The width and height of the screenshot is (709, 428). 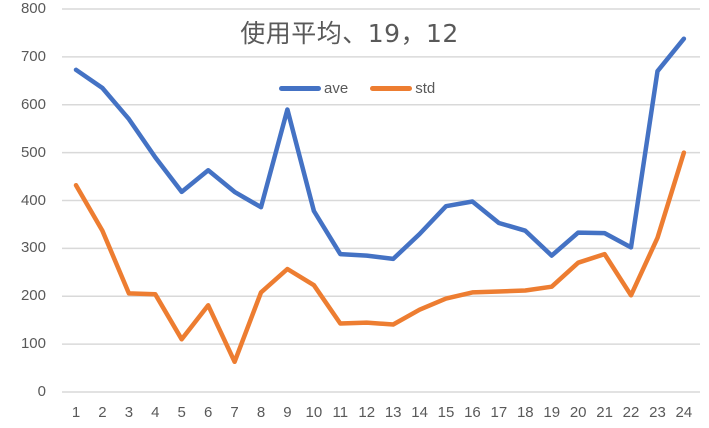 I want to click on x-tick-label: 10, so click(x=314, y=412).